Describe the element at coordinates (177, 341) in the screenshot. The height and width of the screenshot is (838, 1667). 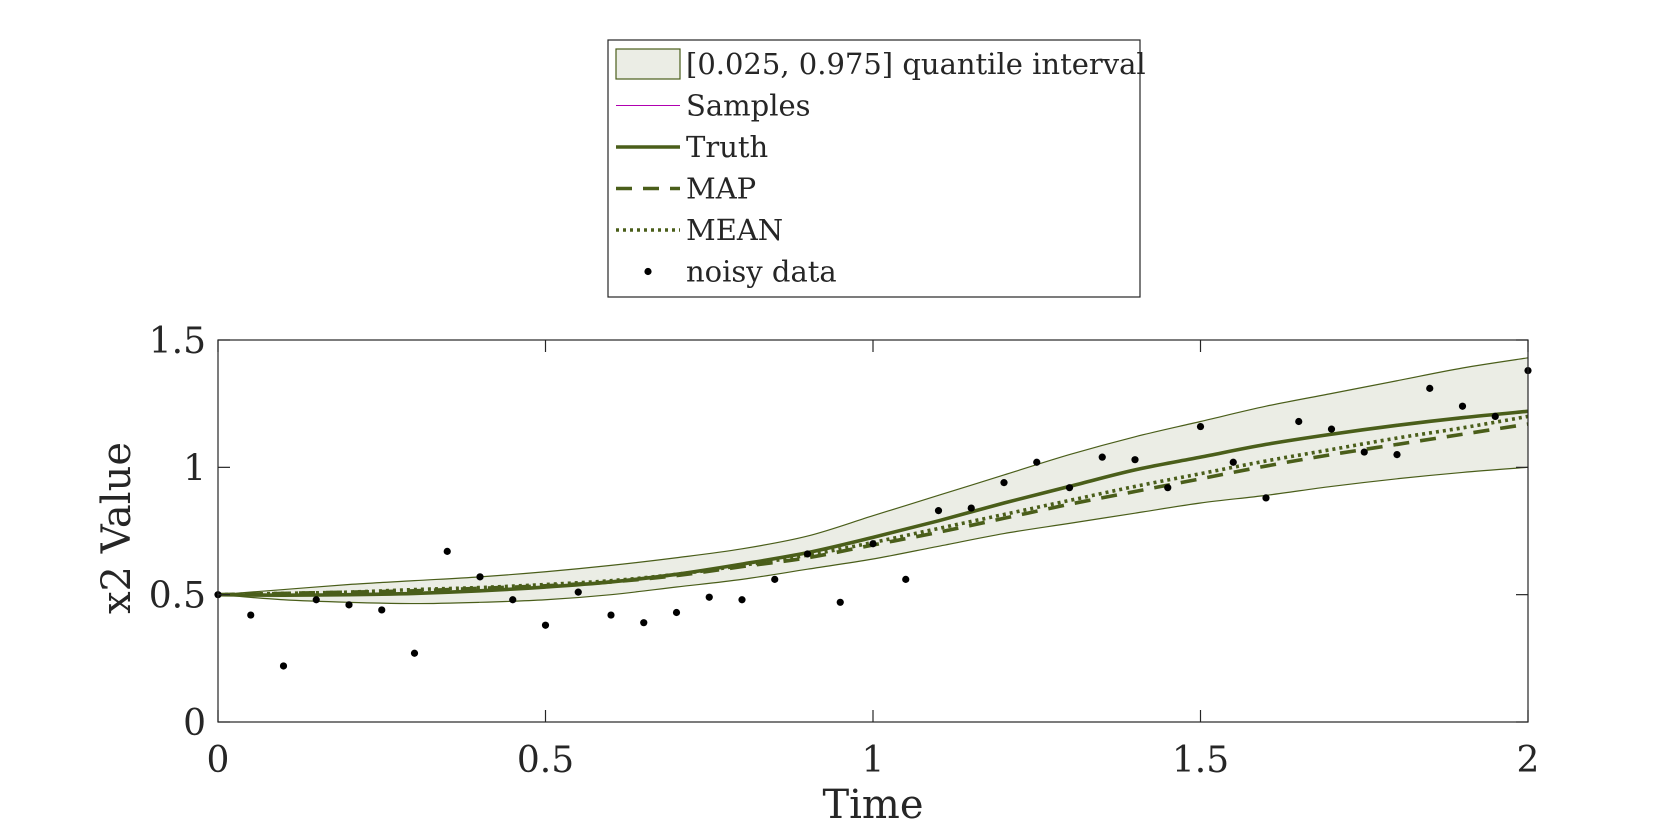
I see `y-tick-label: 1.5` at that location.